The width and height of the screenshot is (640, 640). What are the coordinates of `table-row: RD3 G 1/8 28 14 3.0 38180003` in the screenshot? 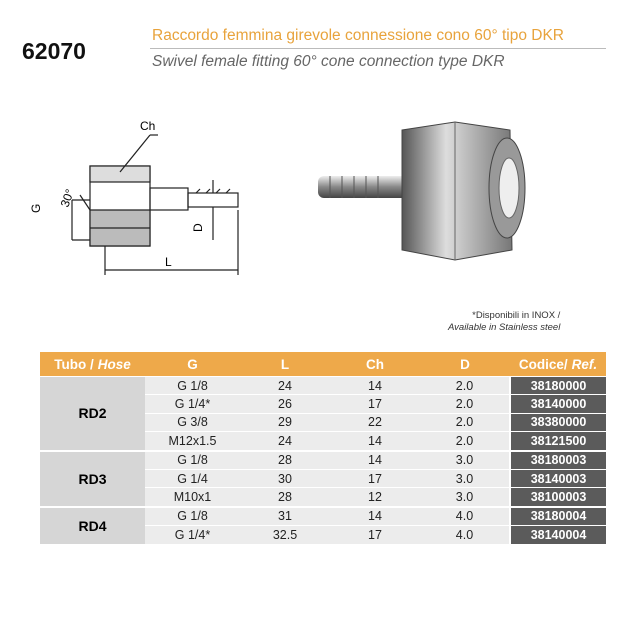 It's located at (323, 479).